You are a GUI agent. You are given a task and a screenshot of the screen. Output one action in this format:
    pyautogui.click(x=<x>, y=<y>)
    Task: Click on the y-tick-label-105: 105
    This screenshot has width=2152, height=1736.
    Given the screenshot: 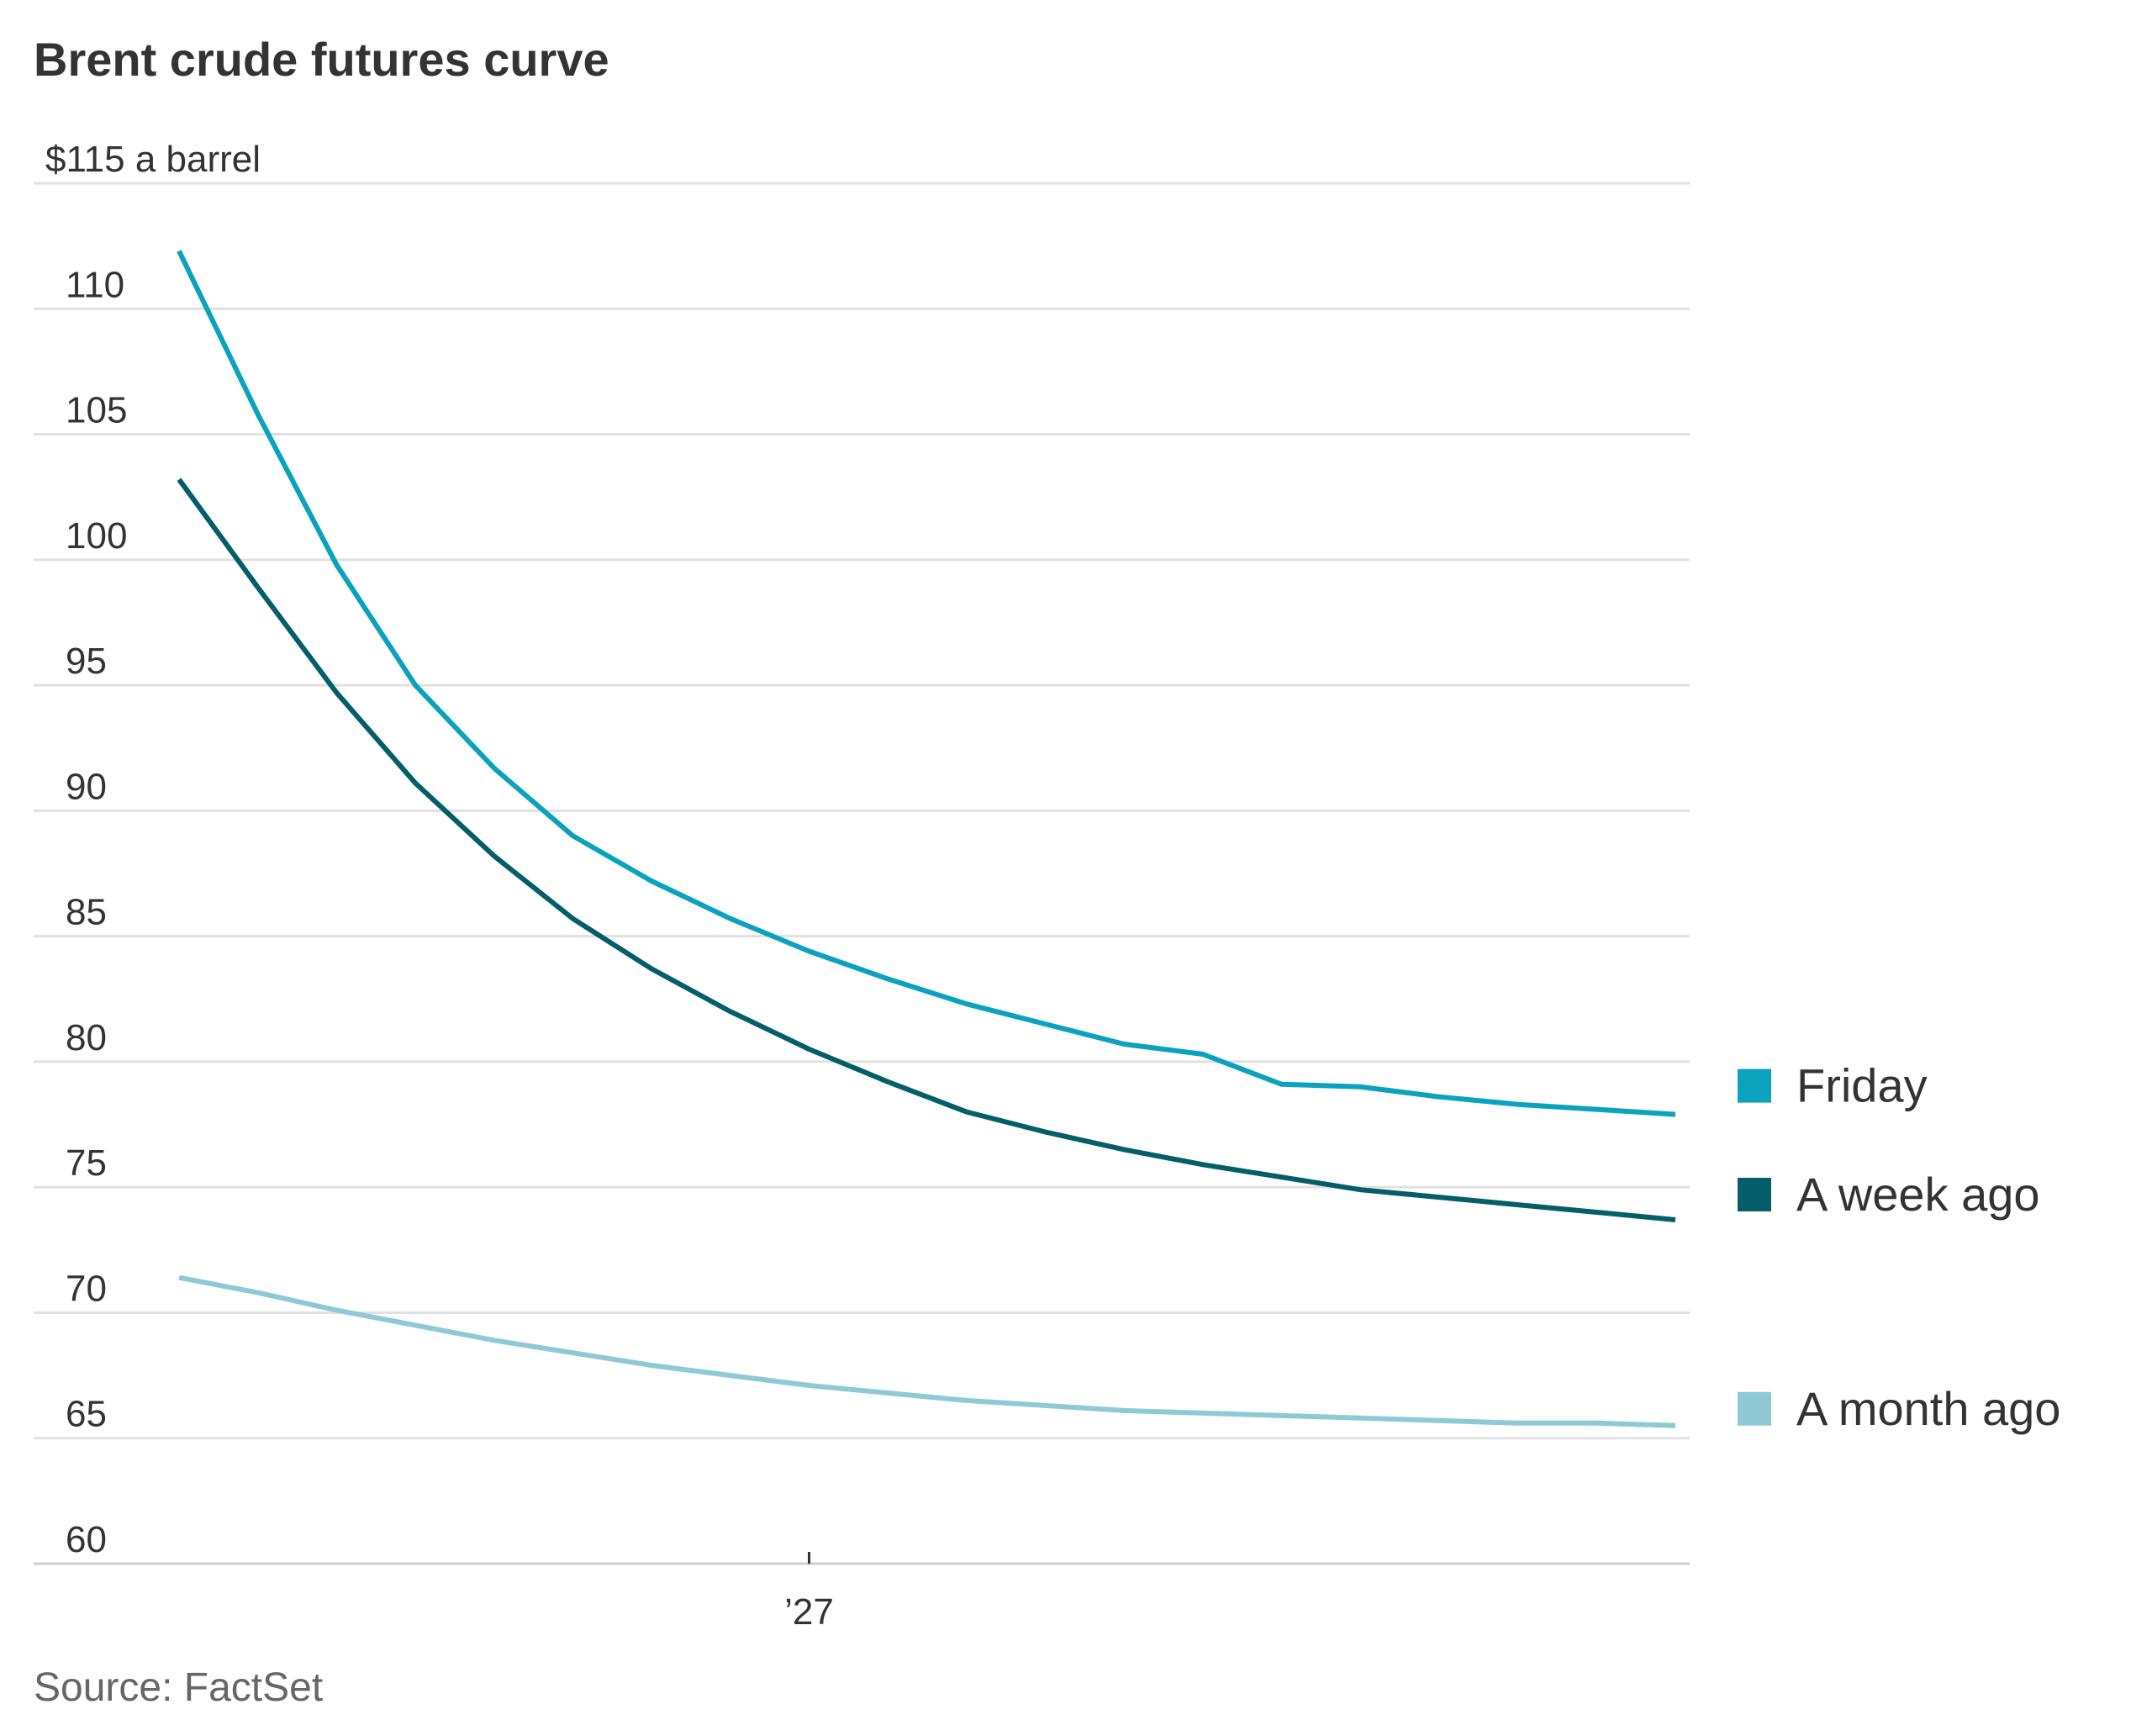 What is the action you would take?
    pyautogui.click(x=96, y=410)
    